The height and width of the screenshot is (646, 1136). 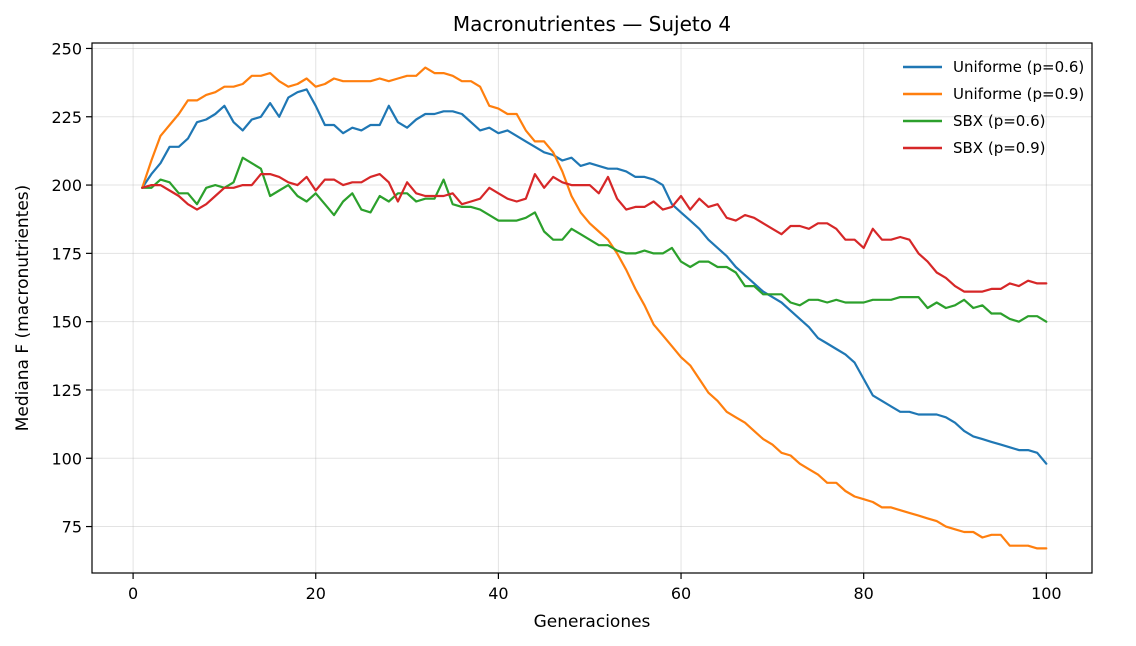 What do you see at coordinates (23, 308) in the screenshot?
I see `y-axis-label: Mediana F (macronutrientes)` at bounding box center [23, 308].